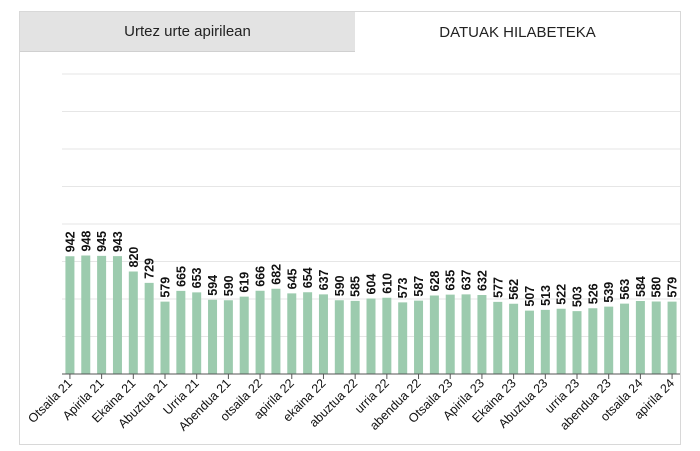  I want to click on bar-value-label: 526, so click(593, 293).